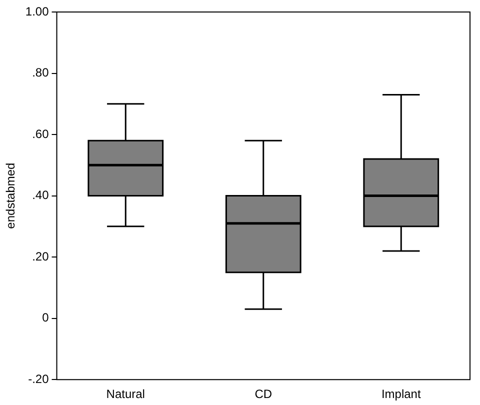  Describe the element at coordinates (41, 256) in the screenshot. I see `y-tick-label: .20` at that location.